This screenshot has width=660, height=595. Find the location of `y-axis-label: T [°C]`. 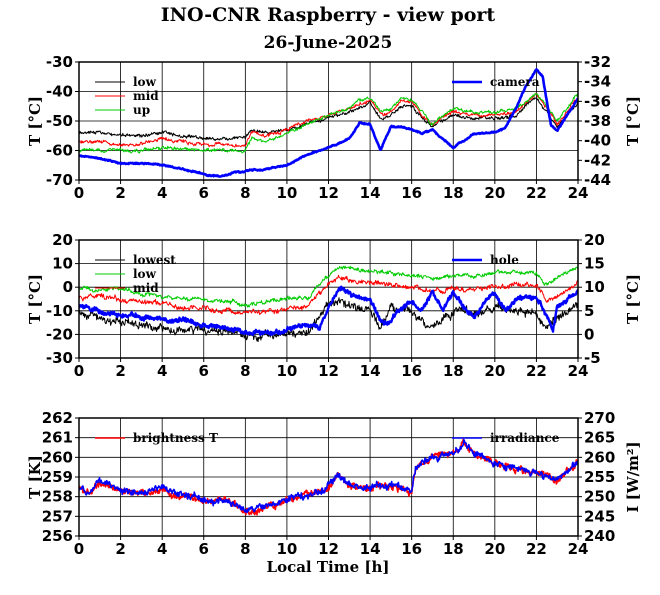

y-axis-label: T [°C] is located at coordinates (35, 299).